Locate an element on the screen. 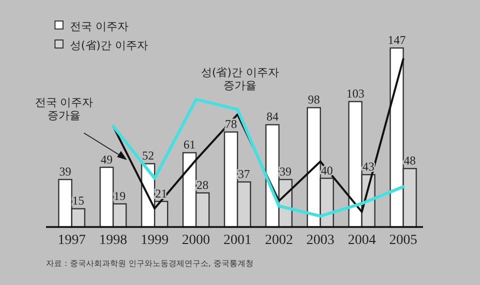 The width and height of the screenshot is (480, 285). data-label: 52 is located at coordinates (148, 155).